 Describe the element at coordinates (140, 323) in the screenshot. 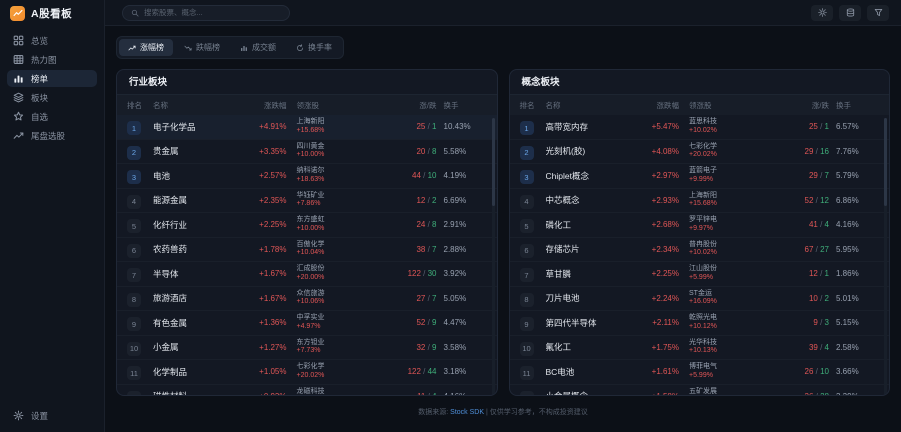

I see `rank-cell: 9` at that location.